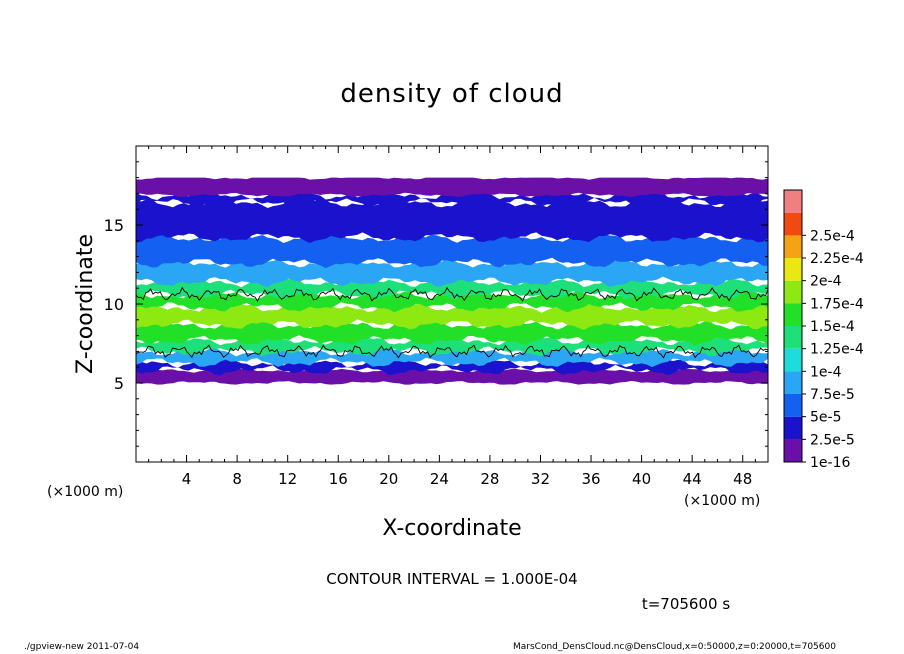 The height and width of the screenshot is (654, 904). What do you see at coordinates (832, 395) in the screenshot?
I see `colorbar-label: 7.5e-5` at bounding box center [832, 395].